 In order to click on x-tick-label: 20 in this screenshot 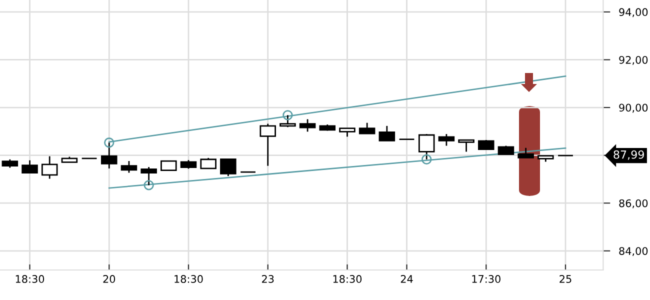, I will do `click(109, 279)`.